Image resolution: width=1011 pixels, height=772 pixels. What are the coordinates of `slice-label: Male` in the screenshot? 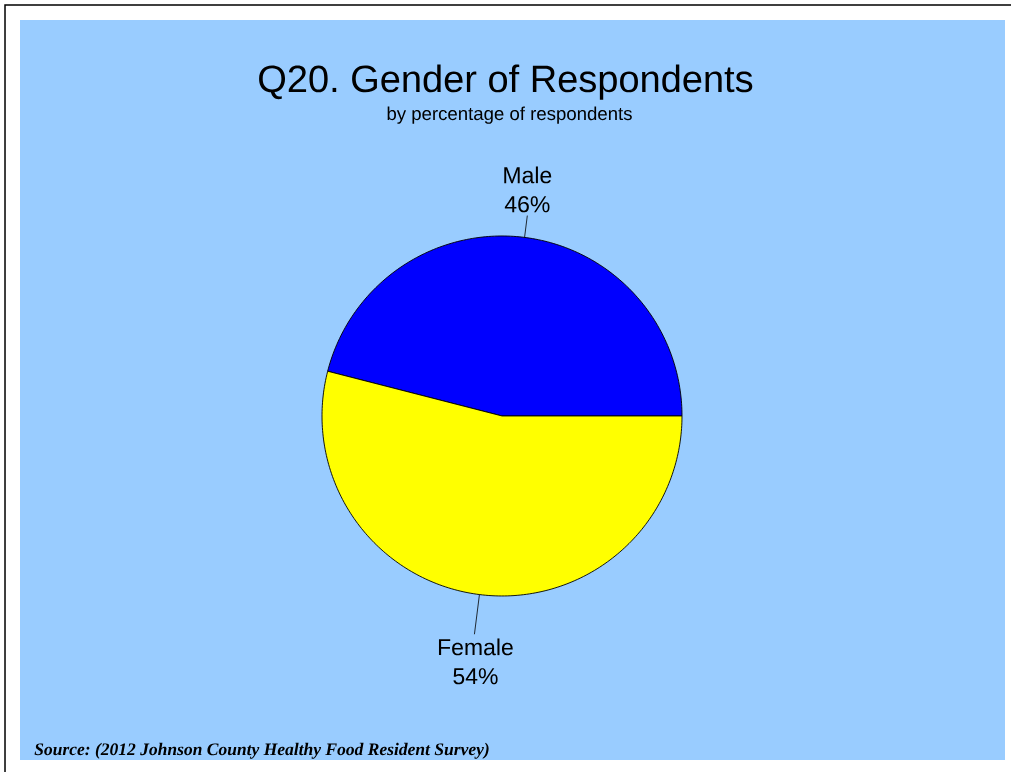 It's located at (528, 175).